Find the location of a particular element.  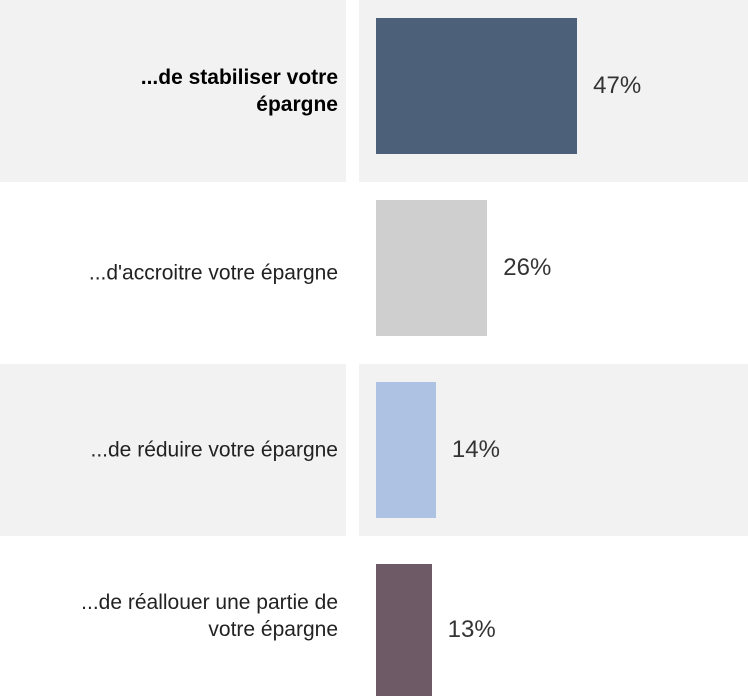

label-cell: ...d'accroitre votre épargne is located at coordinates (173, 273).